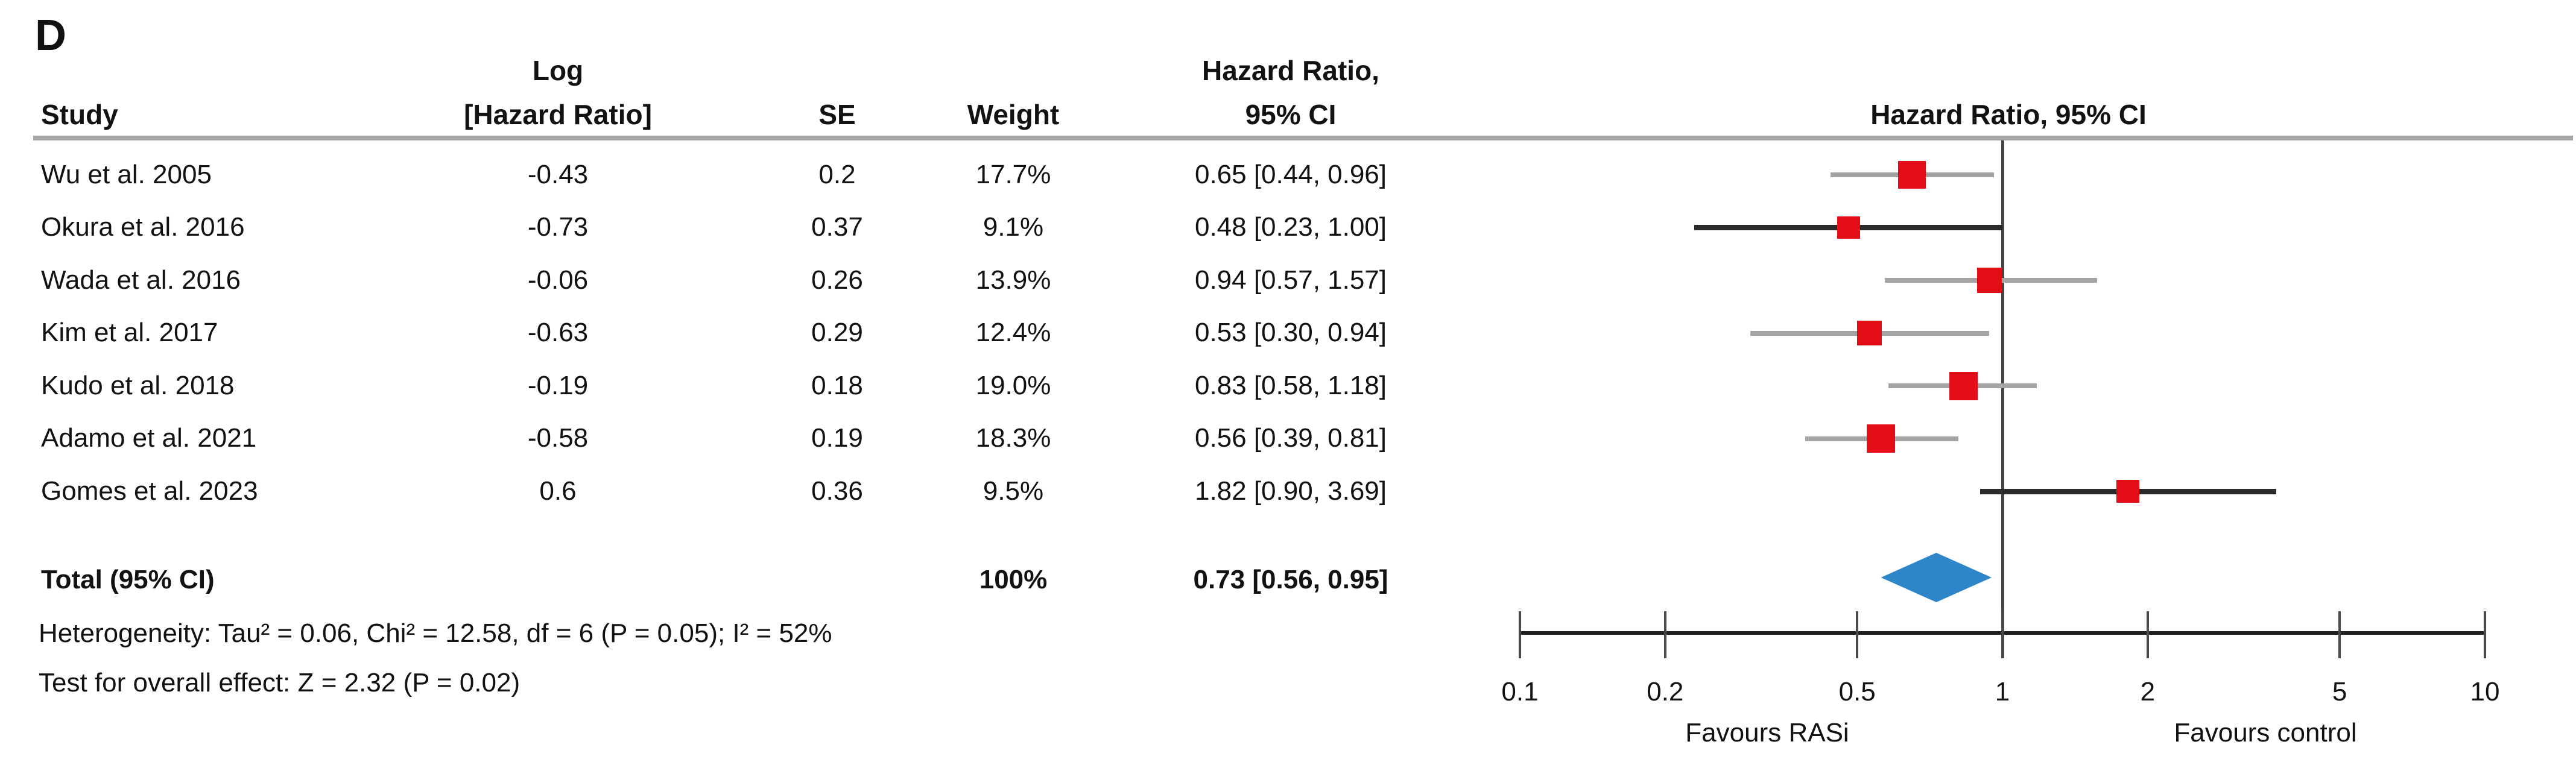 The image size is (2576, 771). What do you see at coordinates (1013, 332) in the screenshot?
I see `weight-value: 12.4%` at bounding box center [1013, 332].